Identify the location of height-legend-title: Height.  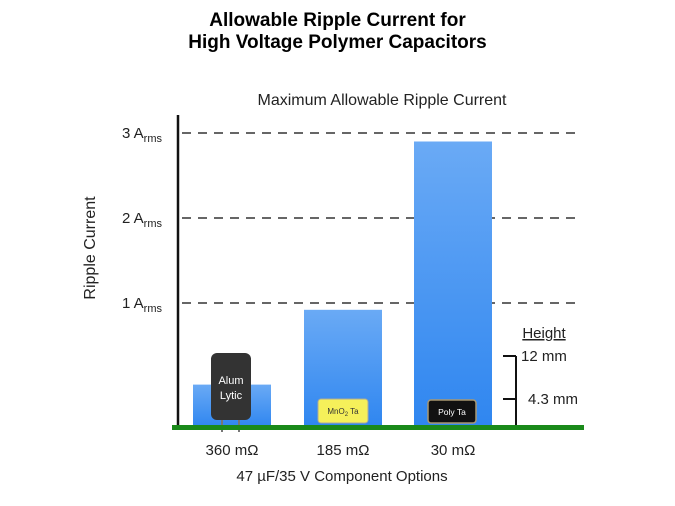
(544, 333).